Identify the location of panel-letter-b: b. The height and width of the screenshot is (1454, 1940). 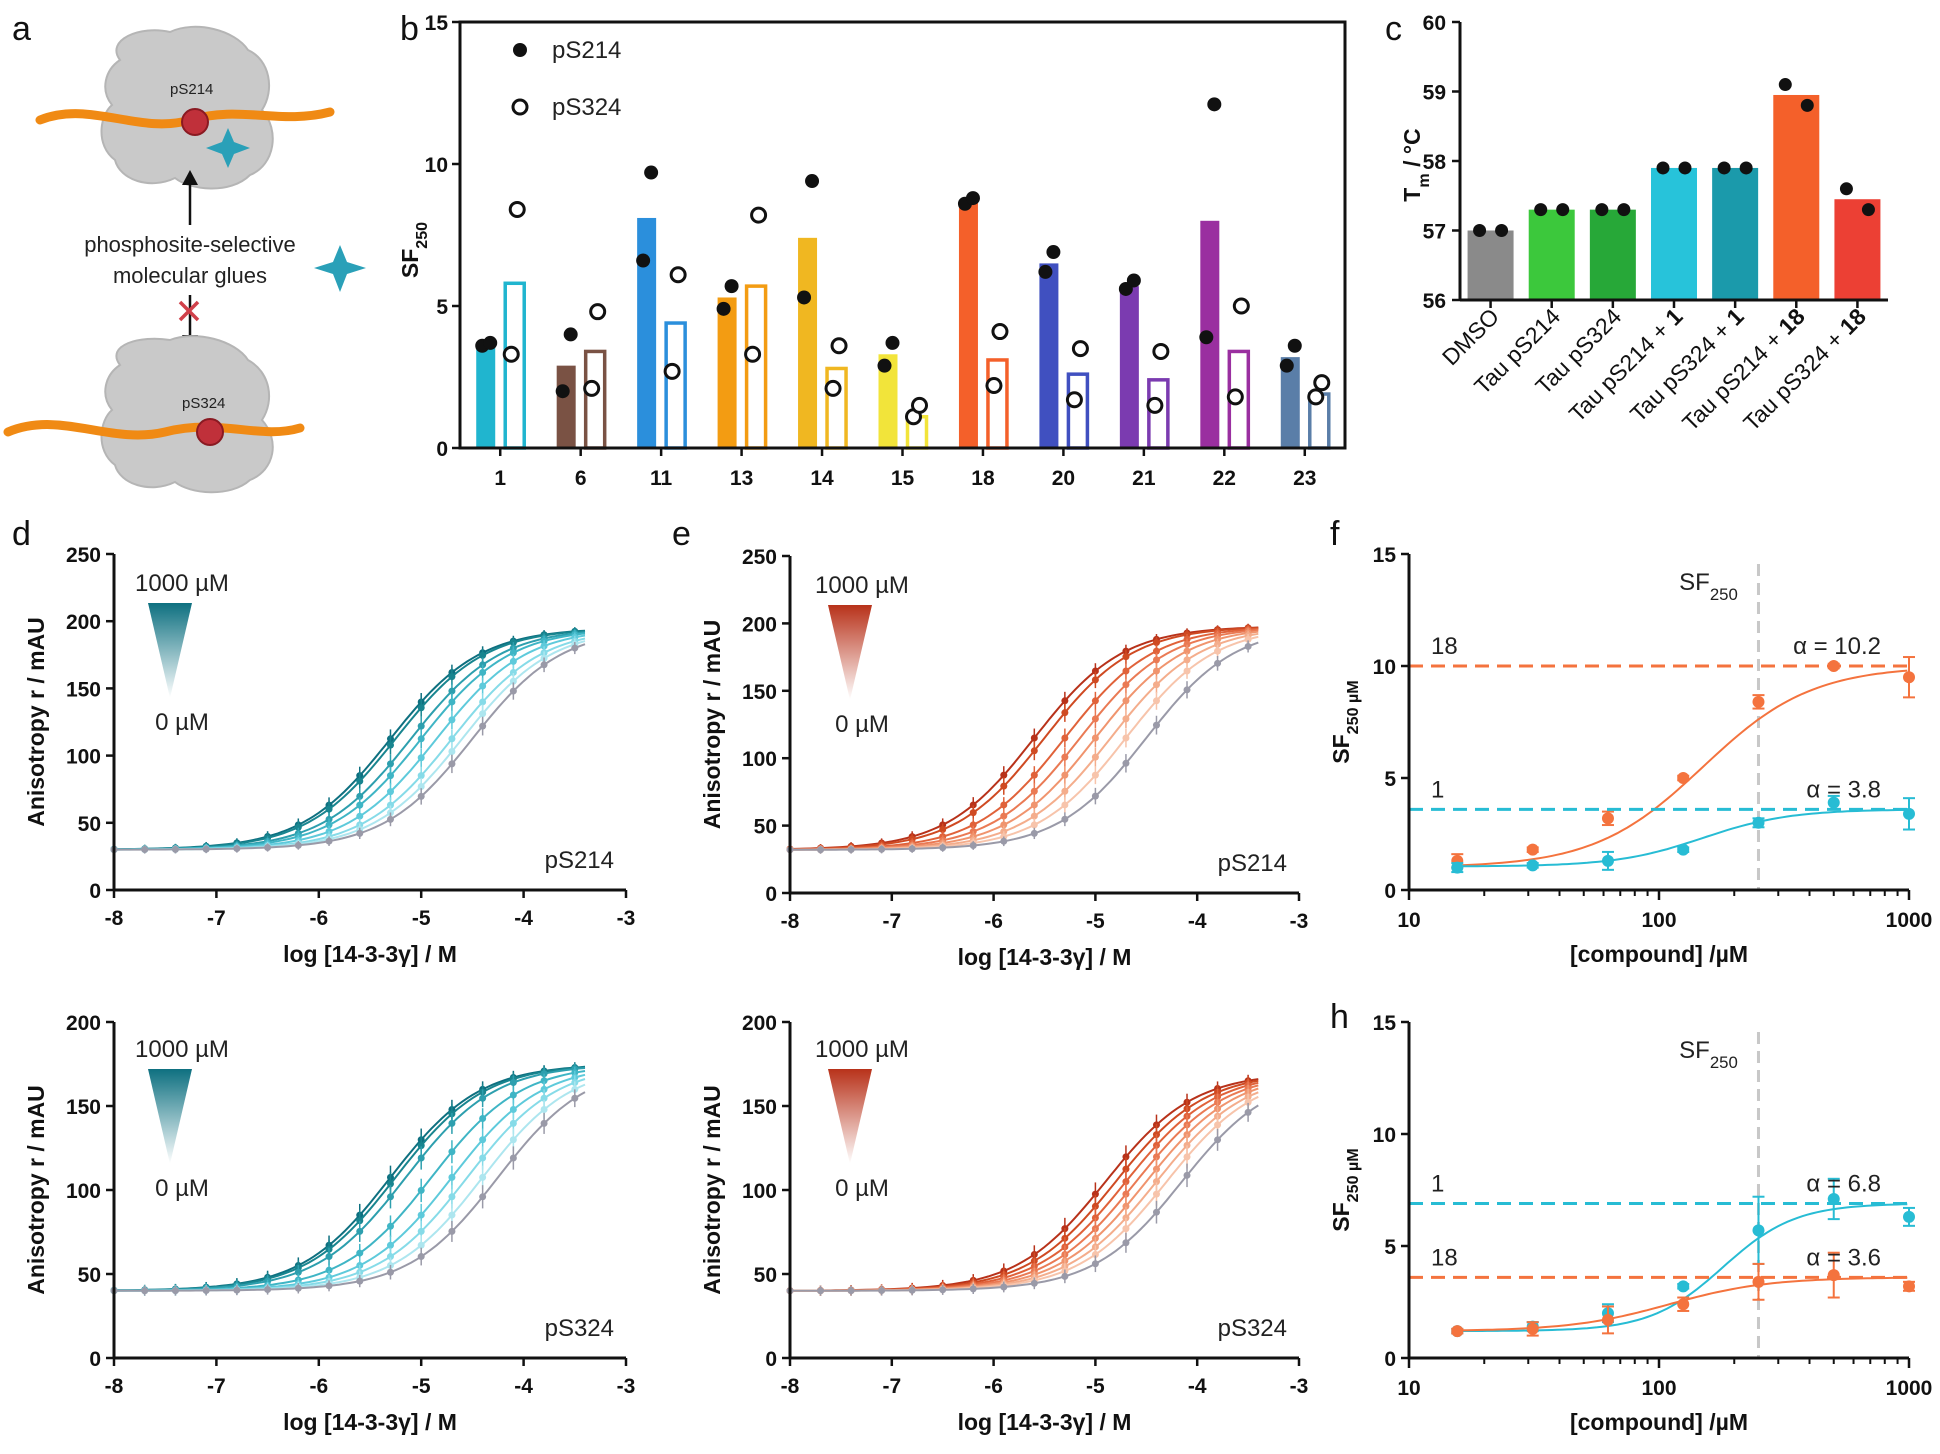
(409, 29).